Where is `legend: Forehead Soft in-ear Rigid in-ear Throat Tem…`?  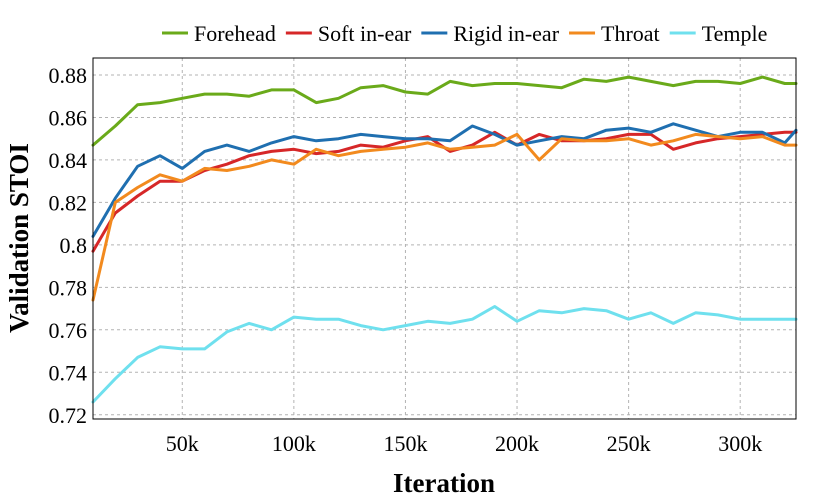
legend: Forehead Soft in-ear Rigid in-ear Throat Tem… is located at coordinates (464, 33).